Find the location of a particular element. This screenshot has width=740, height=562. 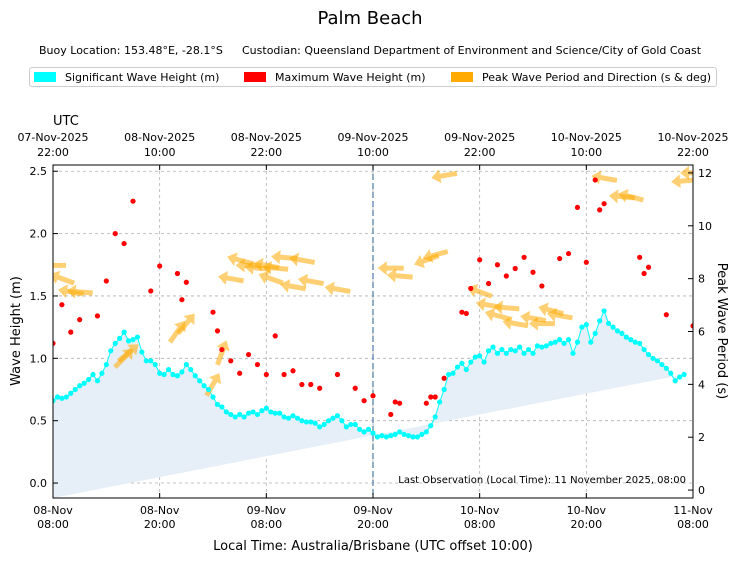

legend-swatch-maximum is located at coordinates (255, 77).